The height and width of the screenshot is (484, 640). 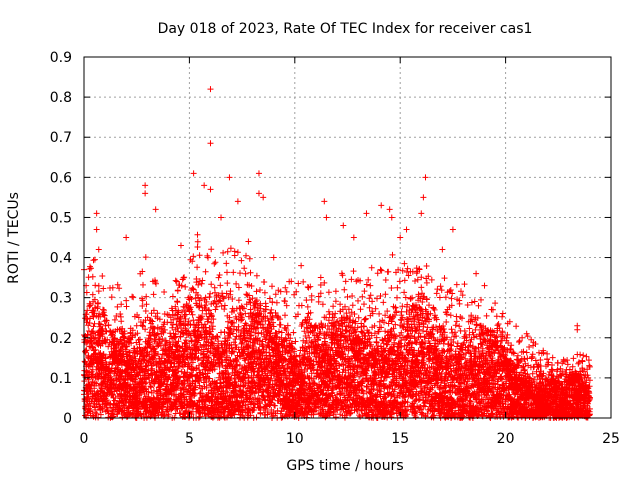 What do you see at coordinates (61, 98) in the screenshot?
I see `y-tick-label: 0.8` at bounding box center [61, 98].